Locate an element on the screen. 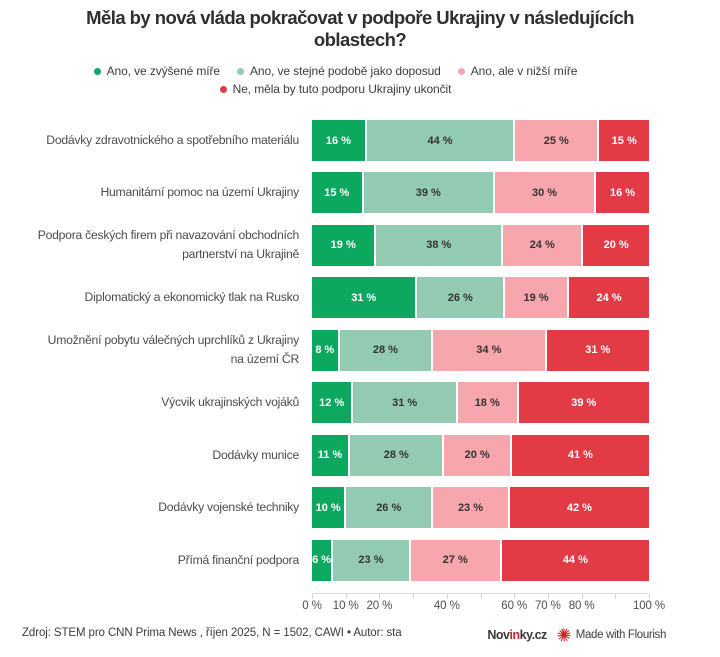  bar-value-label: 34 % is located at coordinates (489, 350).